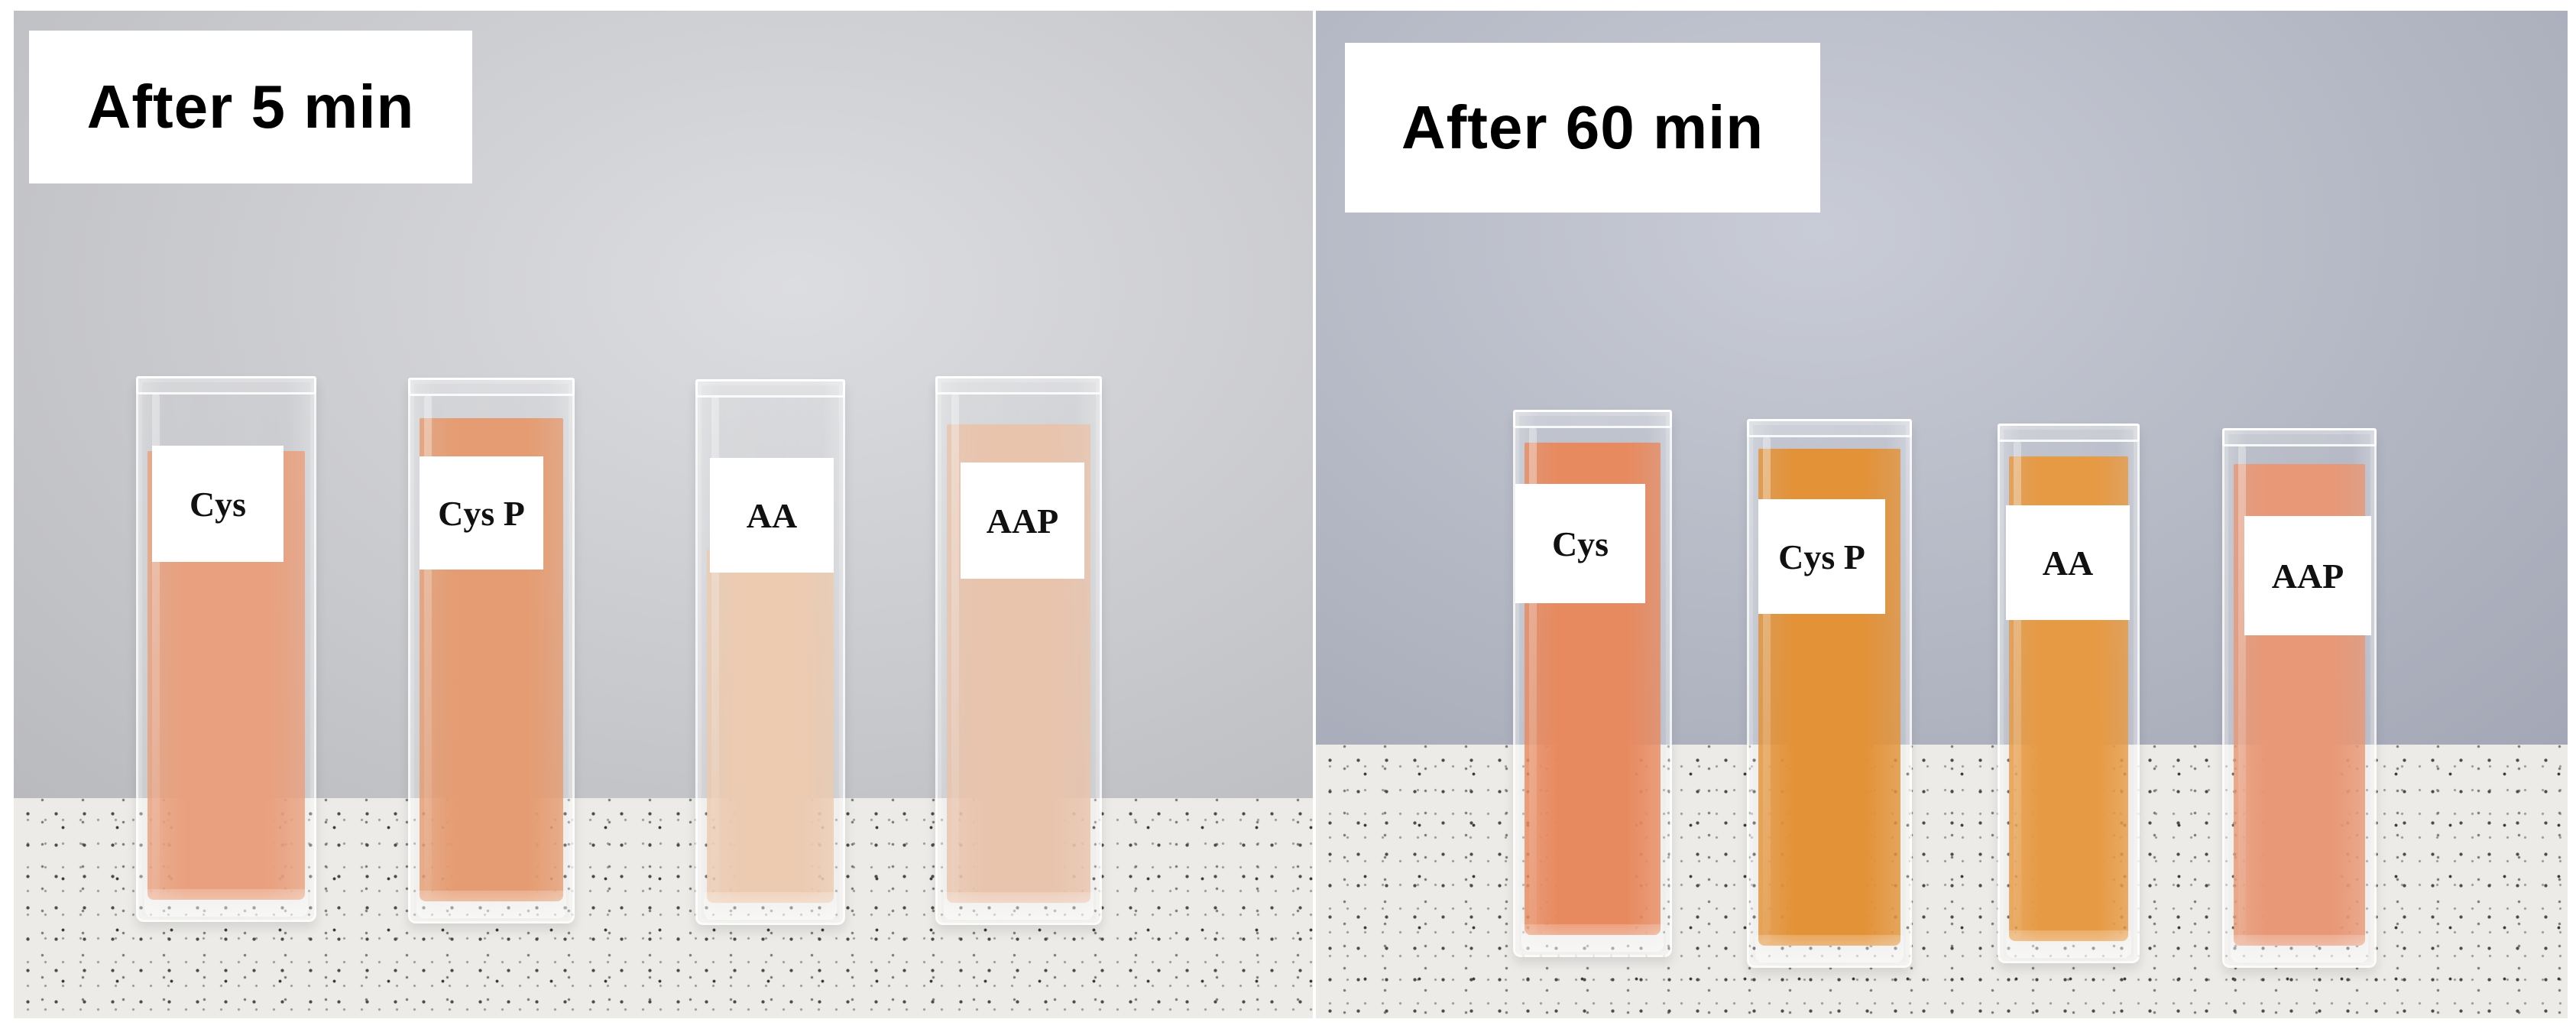 This screenshot has width=2576, height=1029. I want to click on cuvette-liquid, so click(771, 726).